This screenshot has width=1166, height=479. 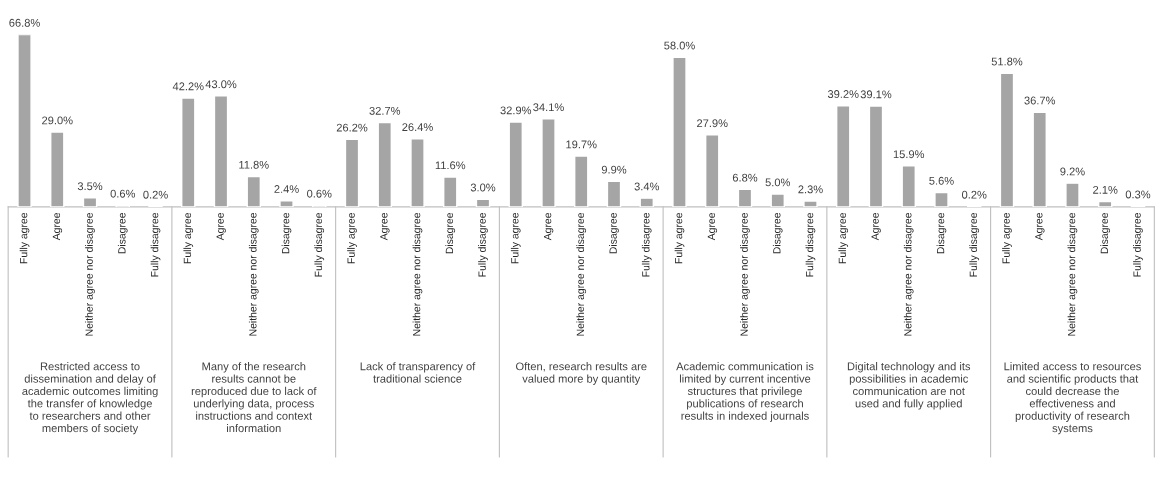 What do you see at coordinates (254, 164) in the screenshot?
I see `data-label: 11.8%` at bounding box center [254, 164].